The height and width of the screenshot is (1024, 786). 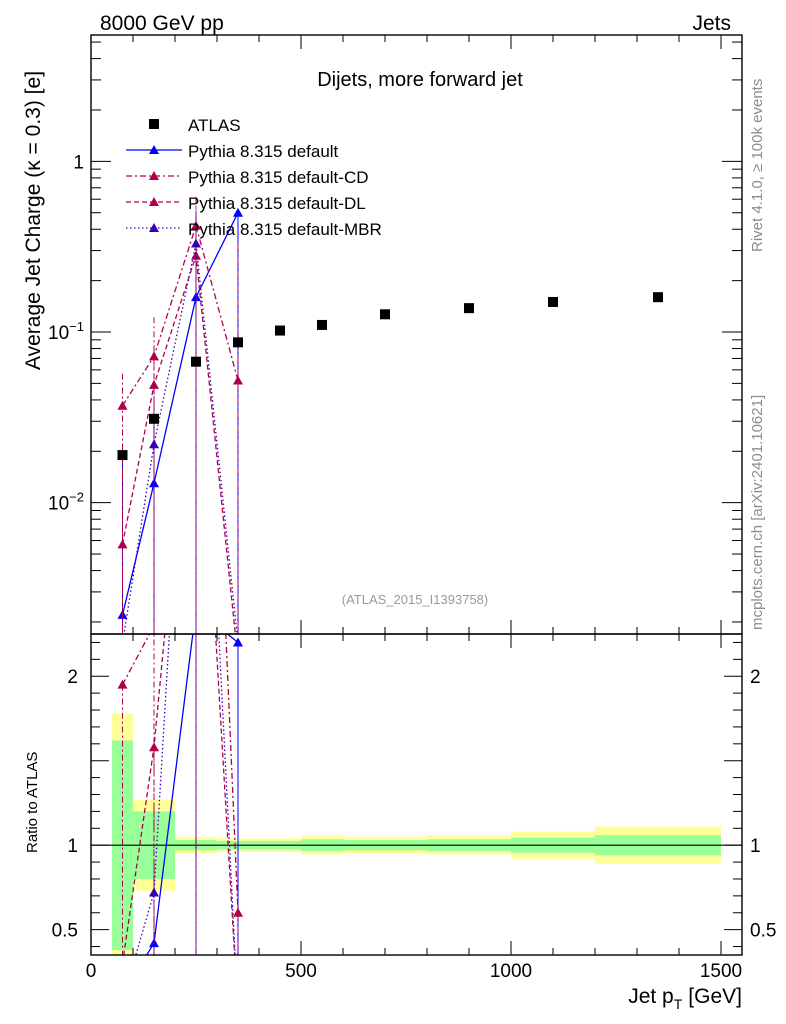 What do you see at coordinates (715, 996) in the screenshot?
I see `x-axis-label-unit: [GeV]` at bounding box center [715, 996].